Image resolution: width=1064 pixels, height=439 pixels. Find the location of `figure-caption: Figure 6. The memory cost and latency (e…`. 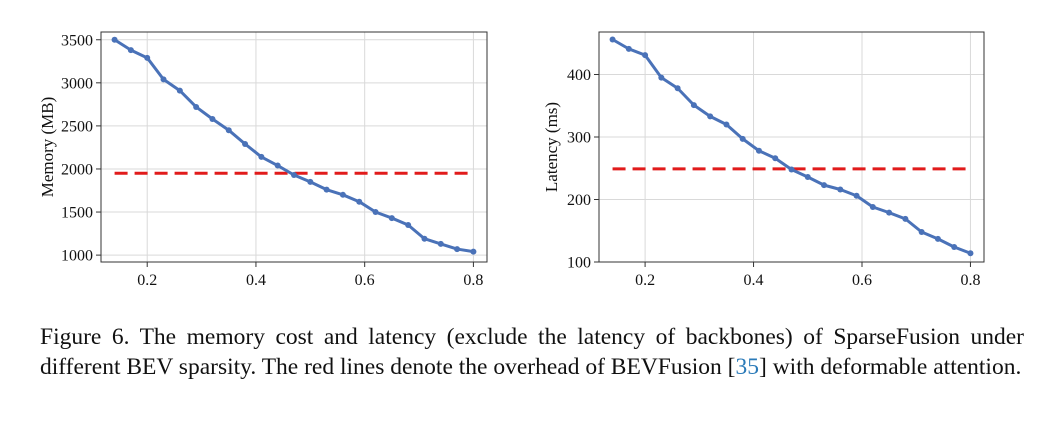

figure-caption: Figure 6. The memory cost and latency (e… is located at coordinates (532, 352).